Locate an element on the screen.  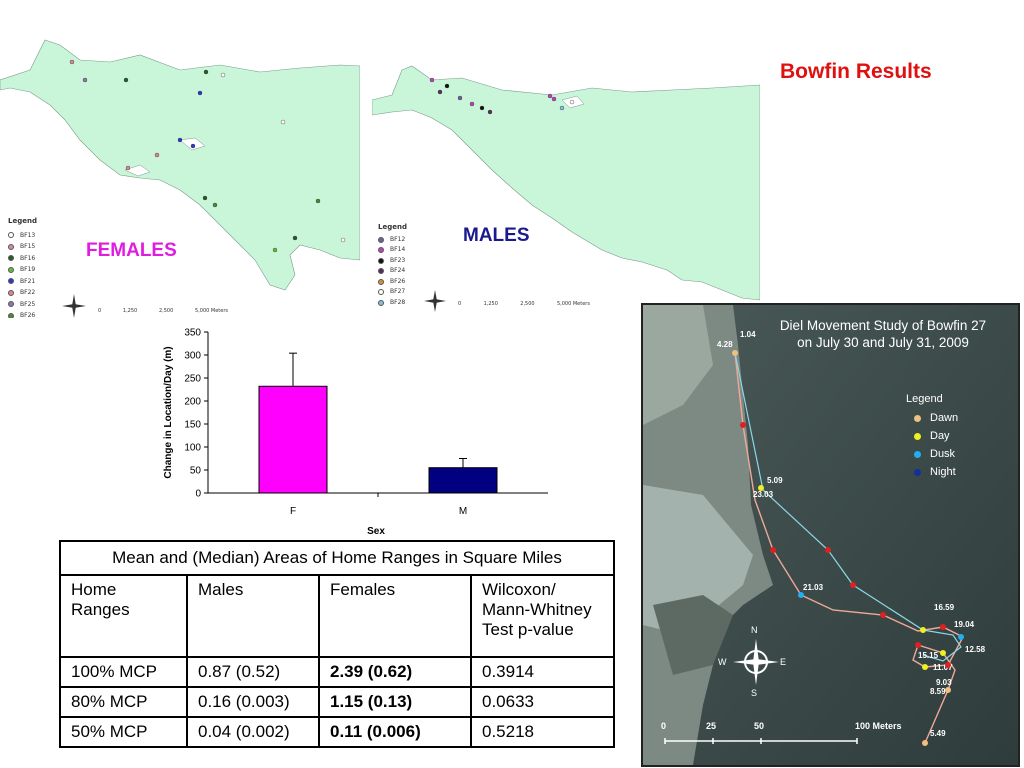
legend-label: BF12 is located at coordinates (398, 239).